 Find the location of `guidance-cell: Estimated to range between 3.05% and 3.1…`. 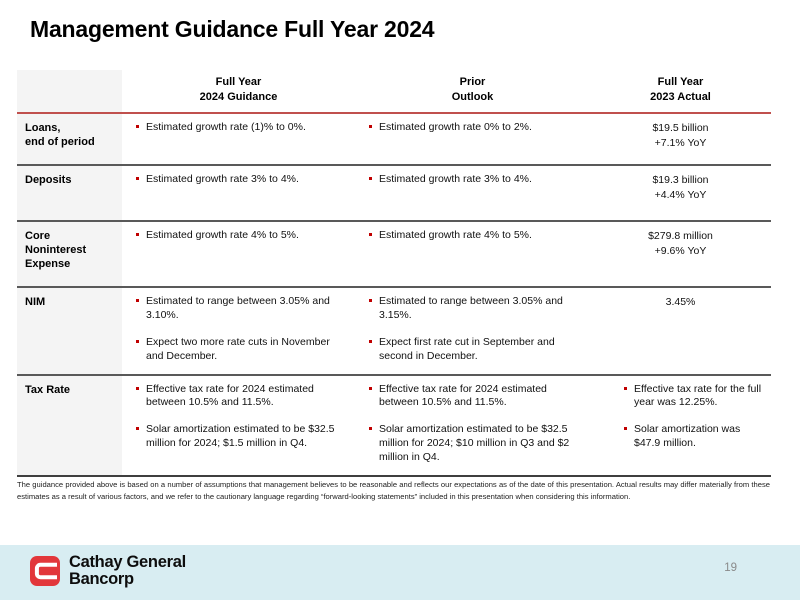

guidance-cell: Estimated to range between 3.05% and 3.1… is located at coordinates (238, 331).